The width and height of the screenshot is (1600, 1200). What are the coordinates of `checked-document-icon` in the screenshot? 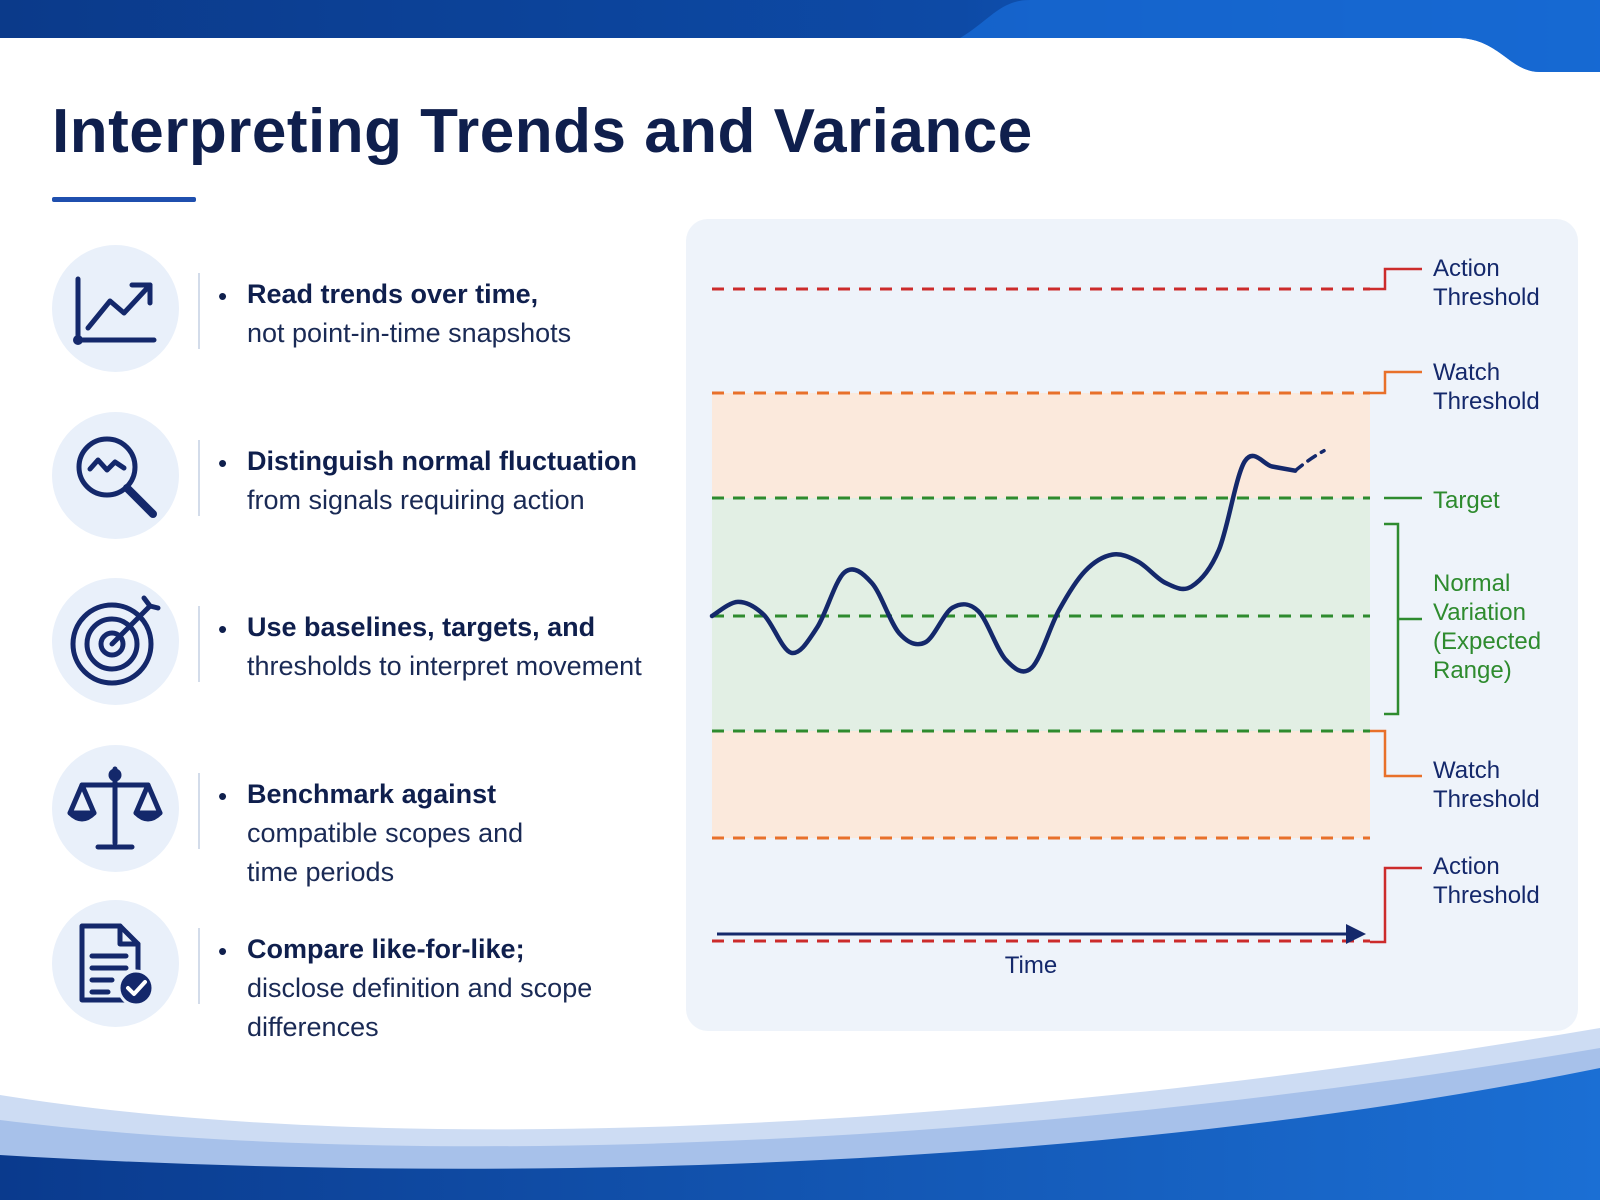 It's located at (115, 963).